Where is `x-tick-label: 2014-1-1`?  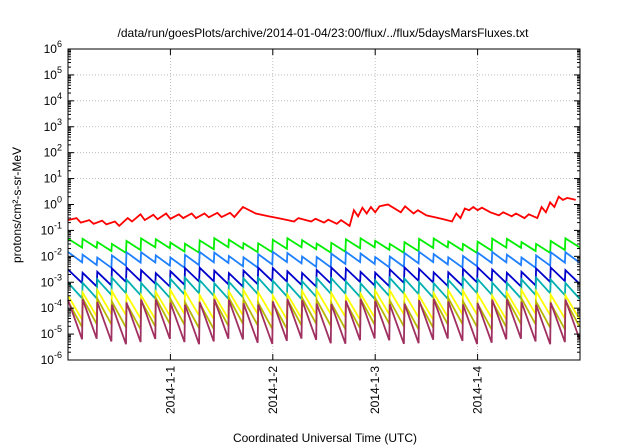 x-tick-label: 2014-1-1 is located at coordinates (170, 390).